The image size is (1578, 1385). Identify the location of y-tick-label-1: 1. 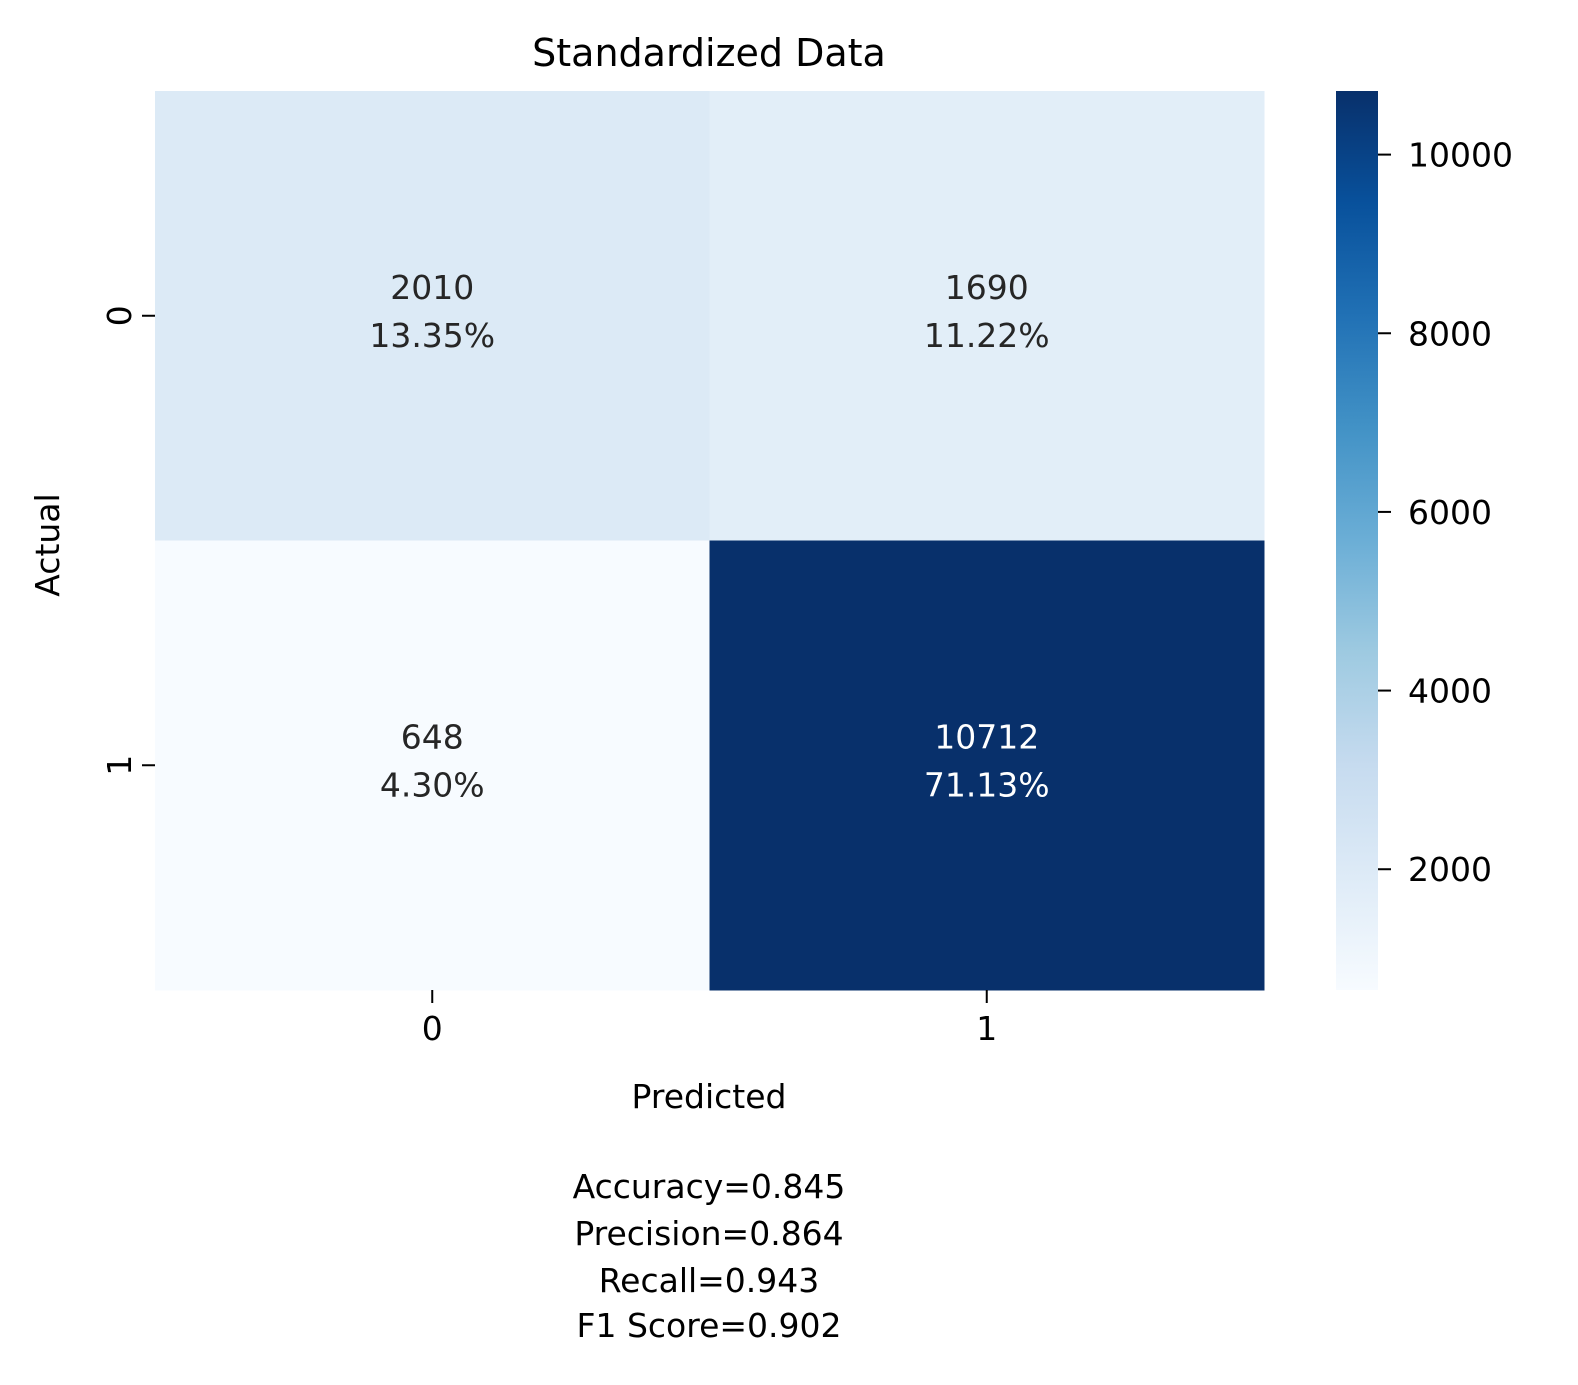
(119, 765).